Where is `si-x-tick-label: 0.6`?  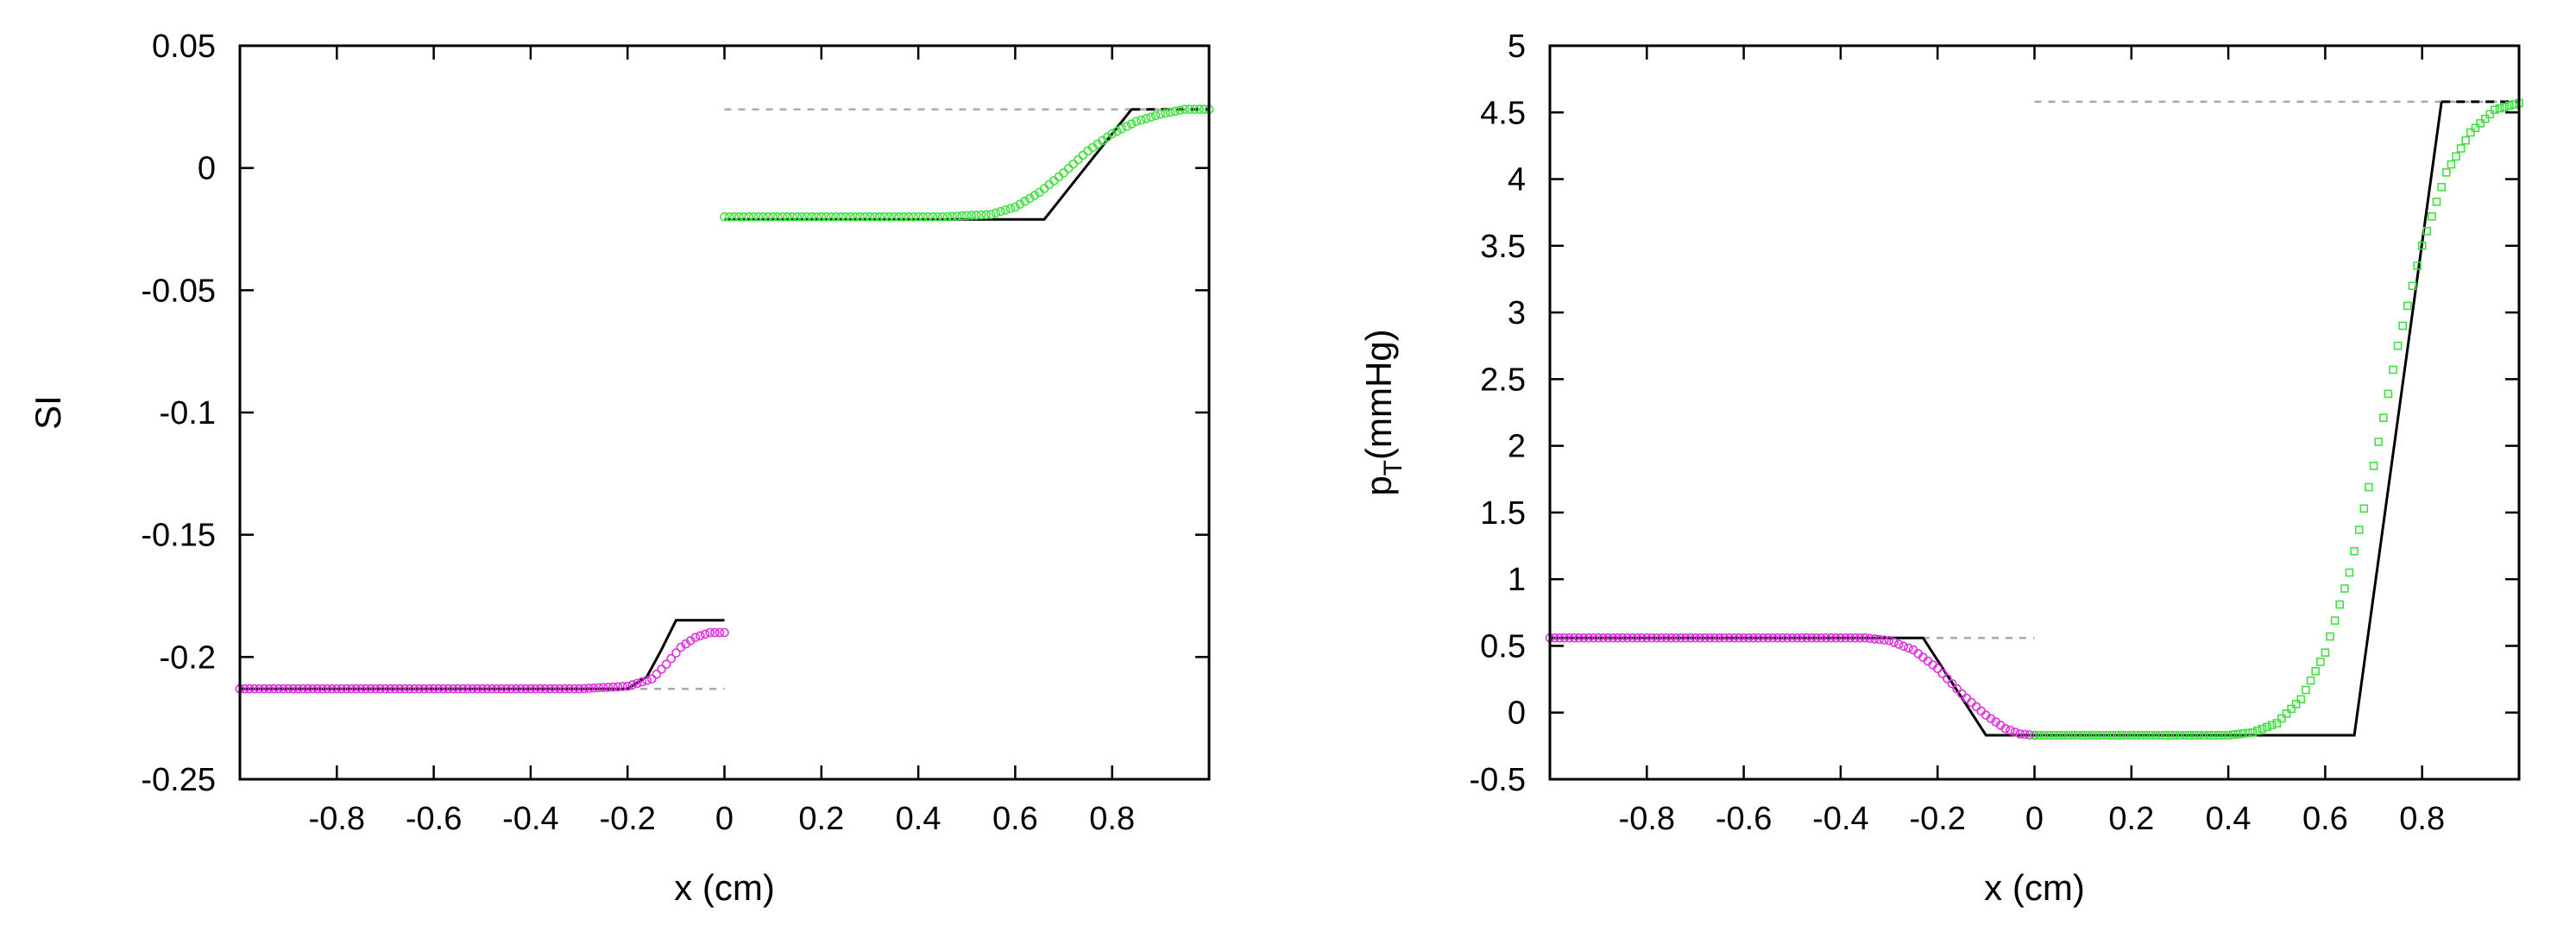
si-x-tick-label: 0.6 is located at coordinates (1015, 819).